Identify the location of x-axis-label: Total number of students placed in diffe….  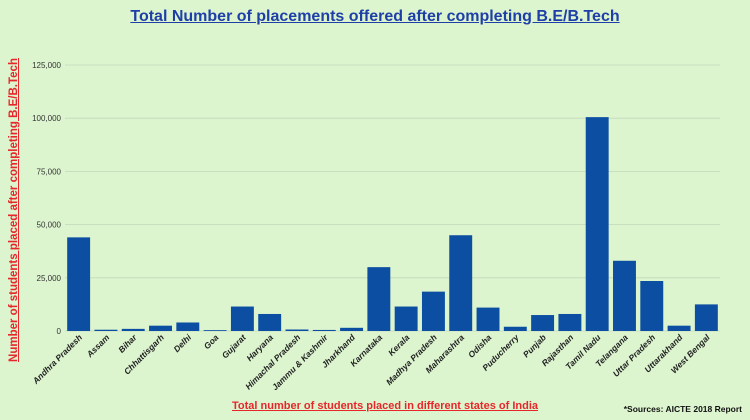
(385, 406).